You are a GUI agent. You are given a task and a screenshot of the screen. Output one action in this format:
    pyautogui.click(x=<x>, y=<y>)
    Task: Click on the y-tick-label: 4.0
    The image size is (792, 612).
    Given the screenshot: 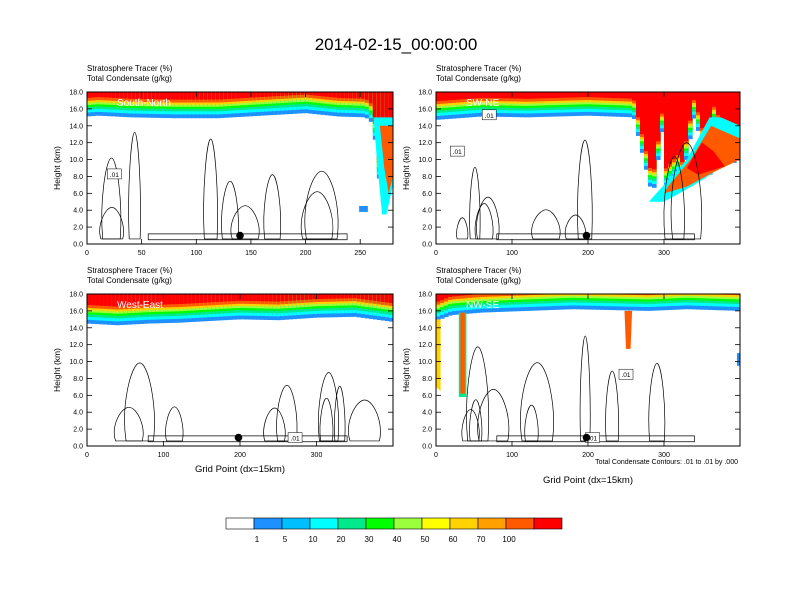 What is the action you would take?
    pyautogui.click(x=427, y=413)
    